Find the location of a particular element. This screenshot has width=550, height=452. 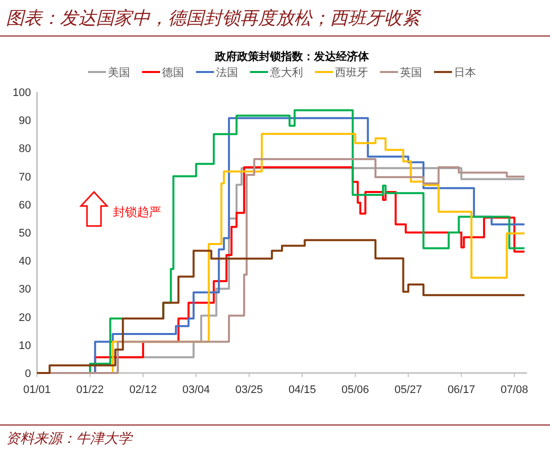

title: 图表：发达国家中，德国封锁再度放松；西班牙收紧 is located at coordinates (213, 18).